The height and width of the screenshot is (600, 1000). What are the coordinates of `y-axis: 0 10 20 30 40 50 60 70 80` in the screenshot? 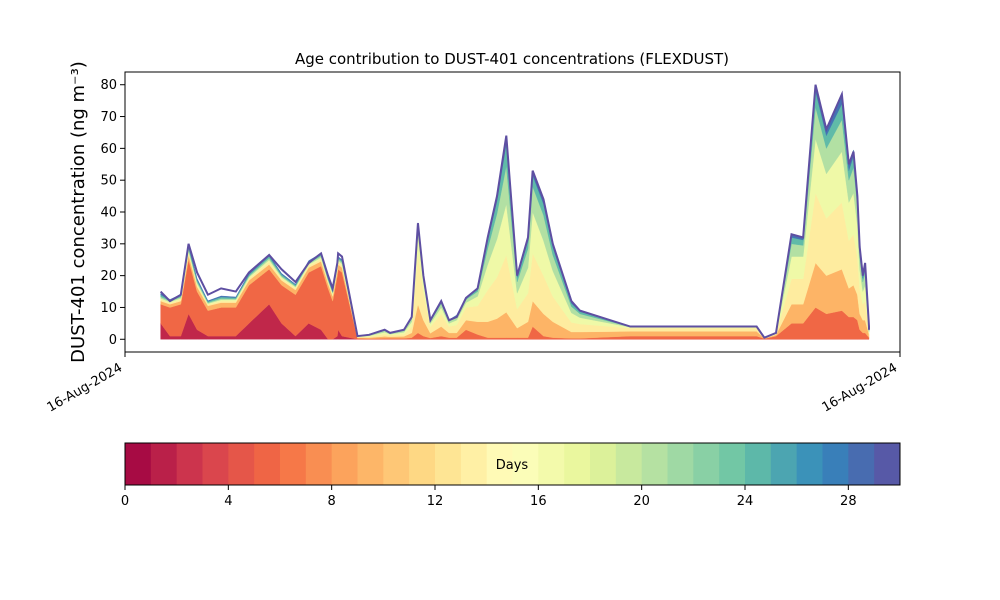 It's located at (112, 213).